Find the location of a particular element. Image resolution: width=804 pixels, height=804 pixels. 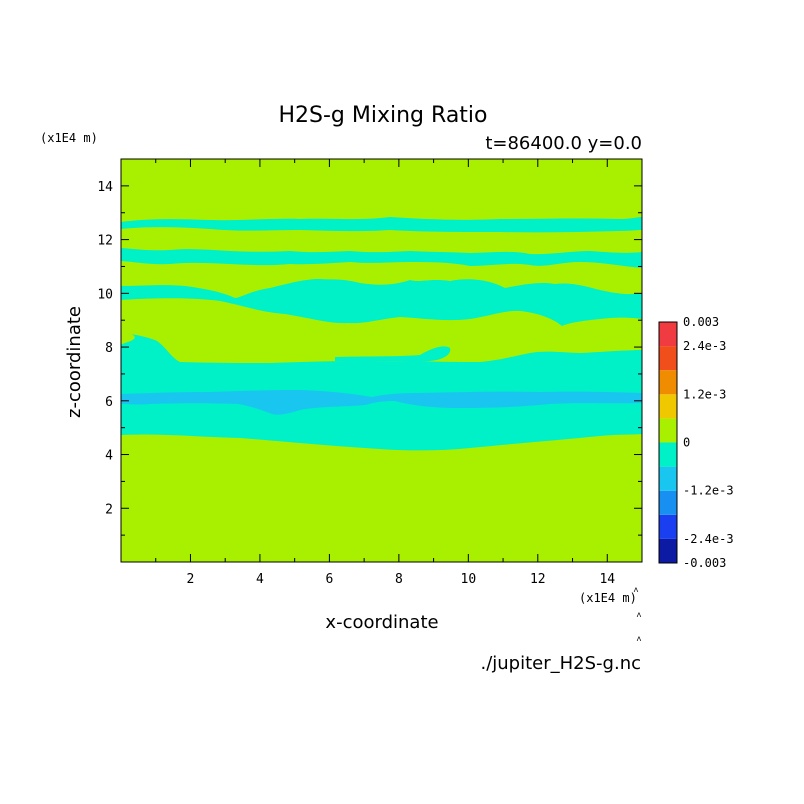

x-tick-label: 8 is located at coordinates (399, 579).